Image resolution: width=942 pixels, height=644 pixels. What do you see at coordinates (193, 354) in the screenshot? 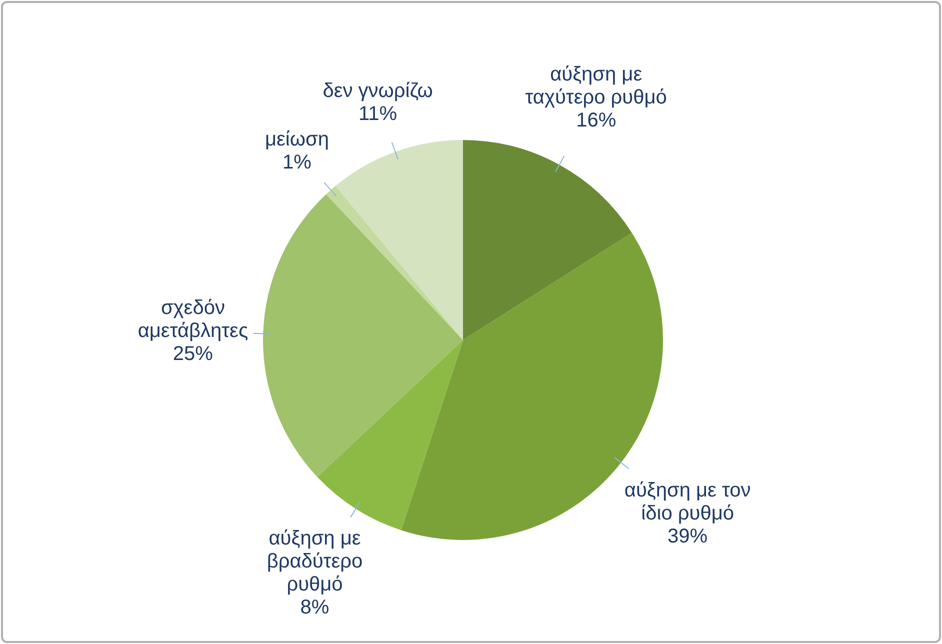
I see `data-label: 25%` at bounding box center [193, 354].